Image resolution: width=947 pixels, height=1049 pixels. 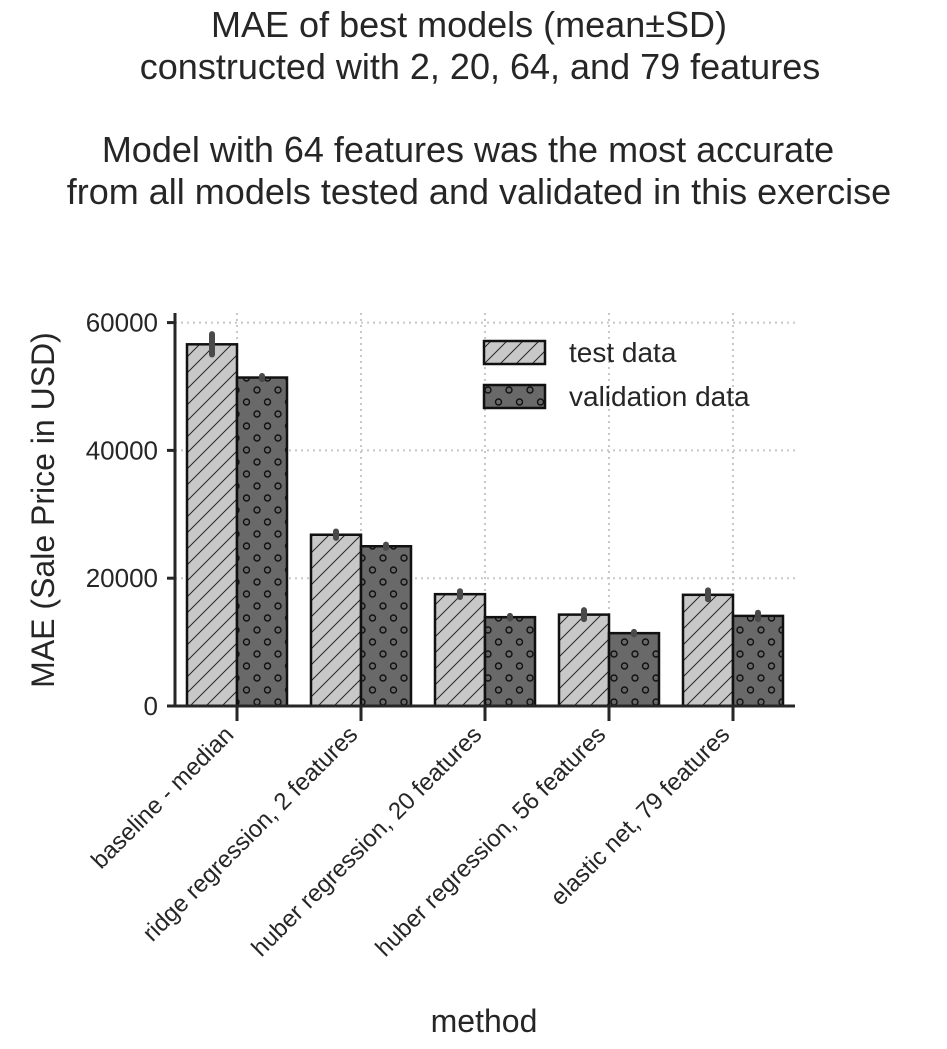 I want to click on legend-label-validation: validation data, so click(x=659, y=396).